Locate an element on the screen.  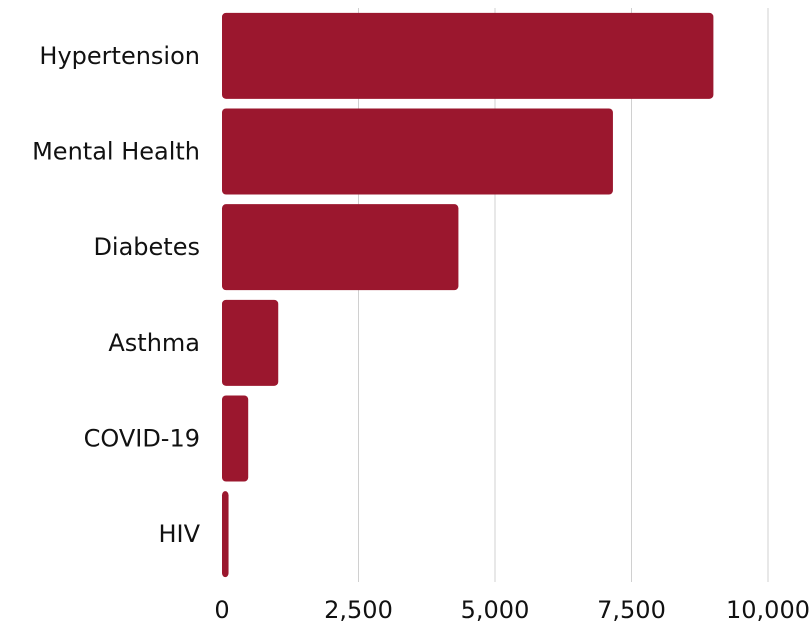
category-label-diabetes: Diabetes is located at coordinates (146, 247).